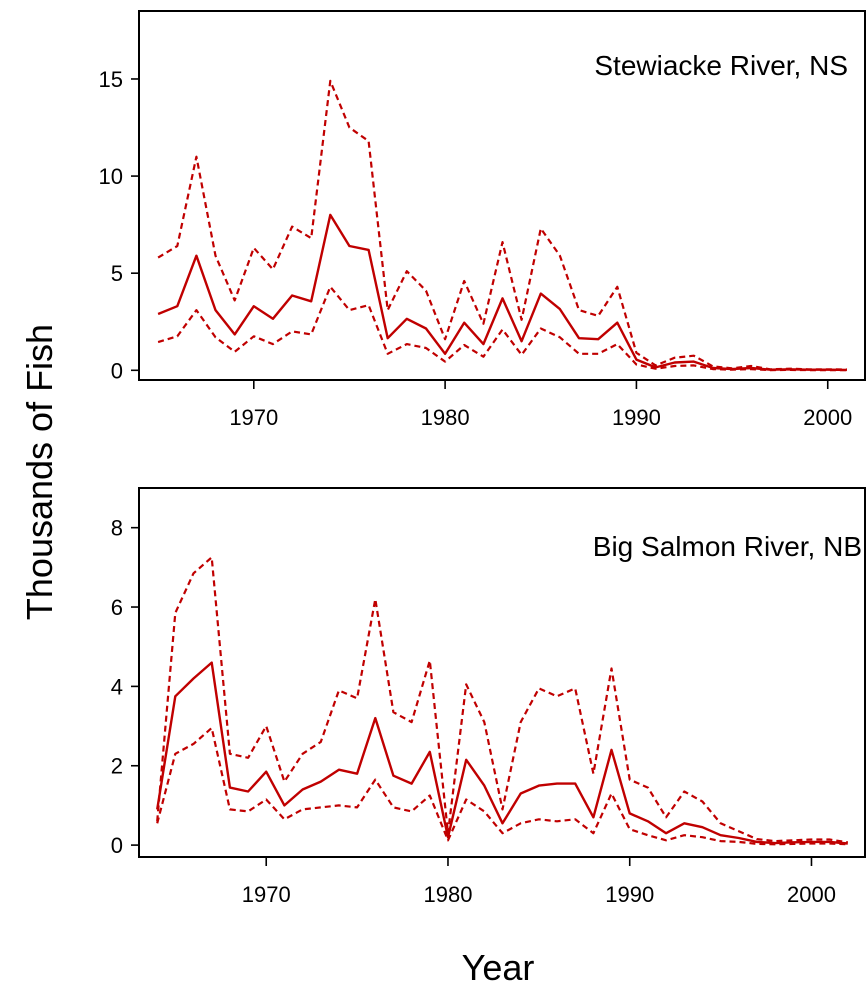 The image size is (866, 994). Describe the element at coordinates (721, 65) in the screenshot. I see `panel-title: Stewiacke River, NS` at that location.